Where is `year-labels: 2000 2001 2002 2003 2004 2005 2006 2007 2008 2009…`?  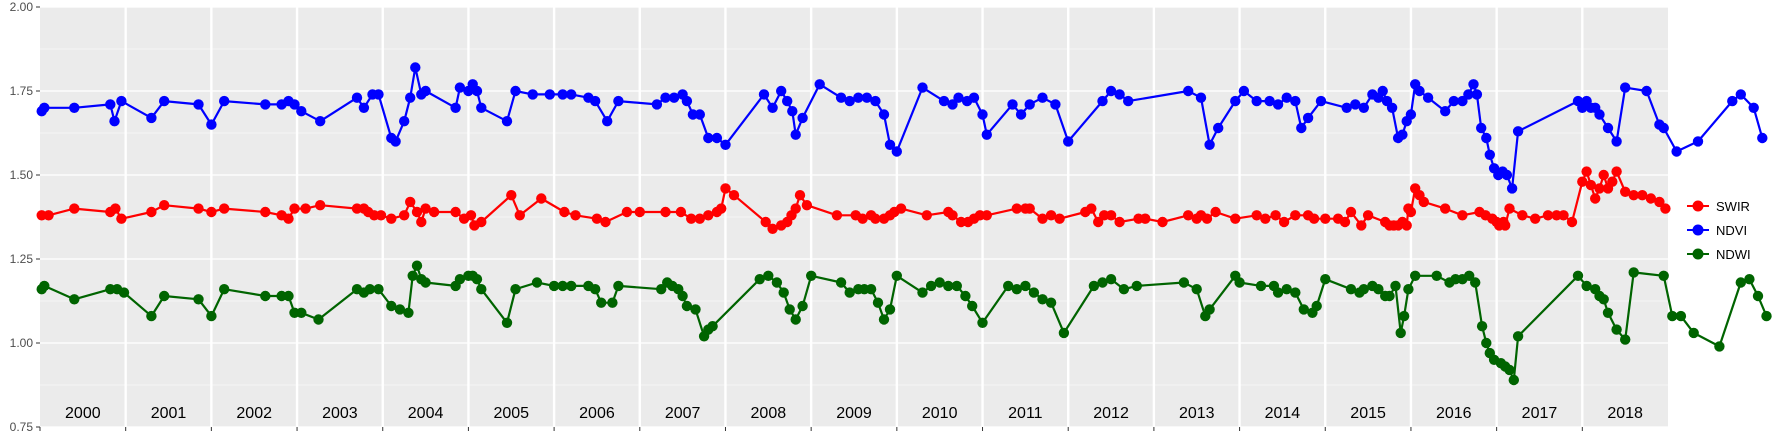 year-labels: 2000 2001 2002 2003 2004 2005 2006 2007 2008 2009… is located at coordinates (854, 413).